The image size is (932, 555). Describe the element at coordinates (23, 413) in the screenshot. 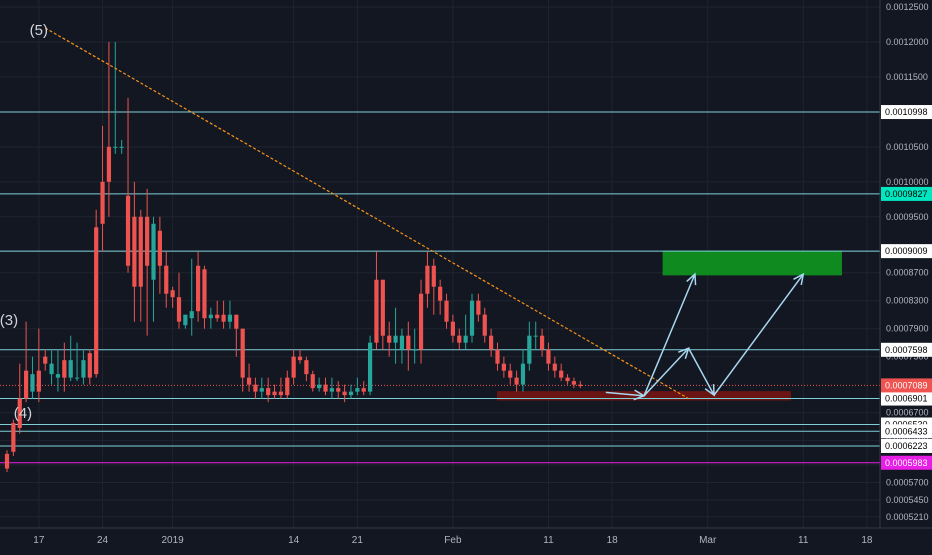

I see `wave-label: (4)` at that location.